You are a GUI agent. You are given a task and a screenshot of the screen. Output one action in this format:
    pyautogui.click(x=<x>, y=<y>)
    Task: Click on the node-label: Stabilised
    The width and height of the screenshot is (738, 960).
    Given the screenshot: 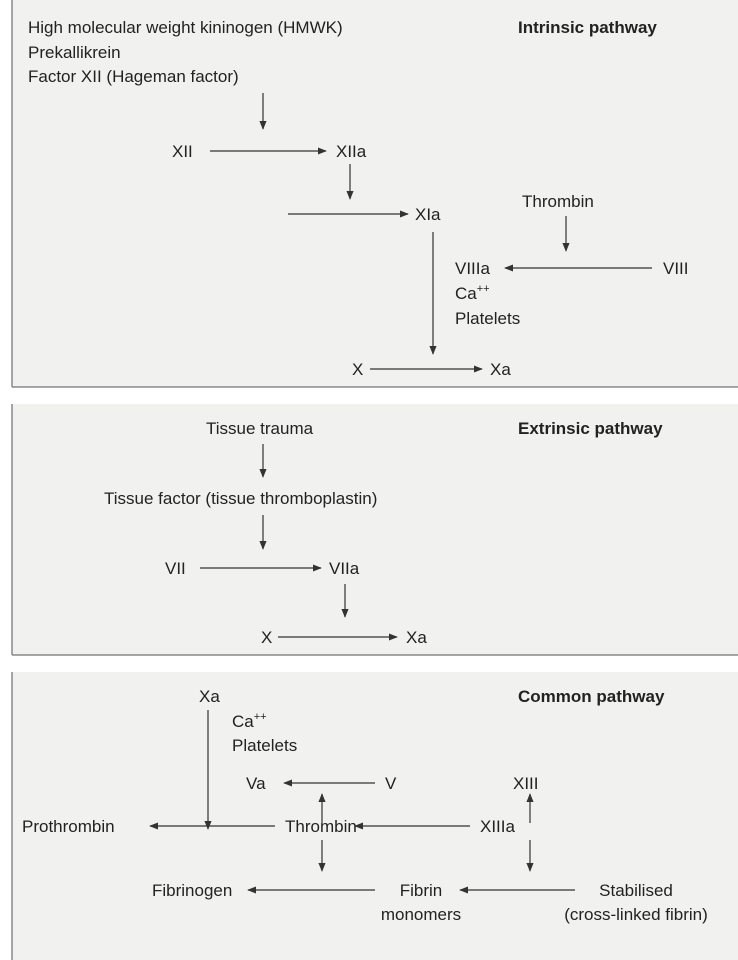 What is the action you would take?
    pyautogui.click(x=636, y=890)
    